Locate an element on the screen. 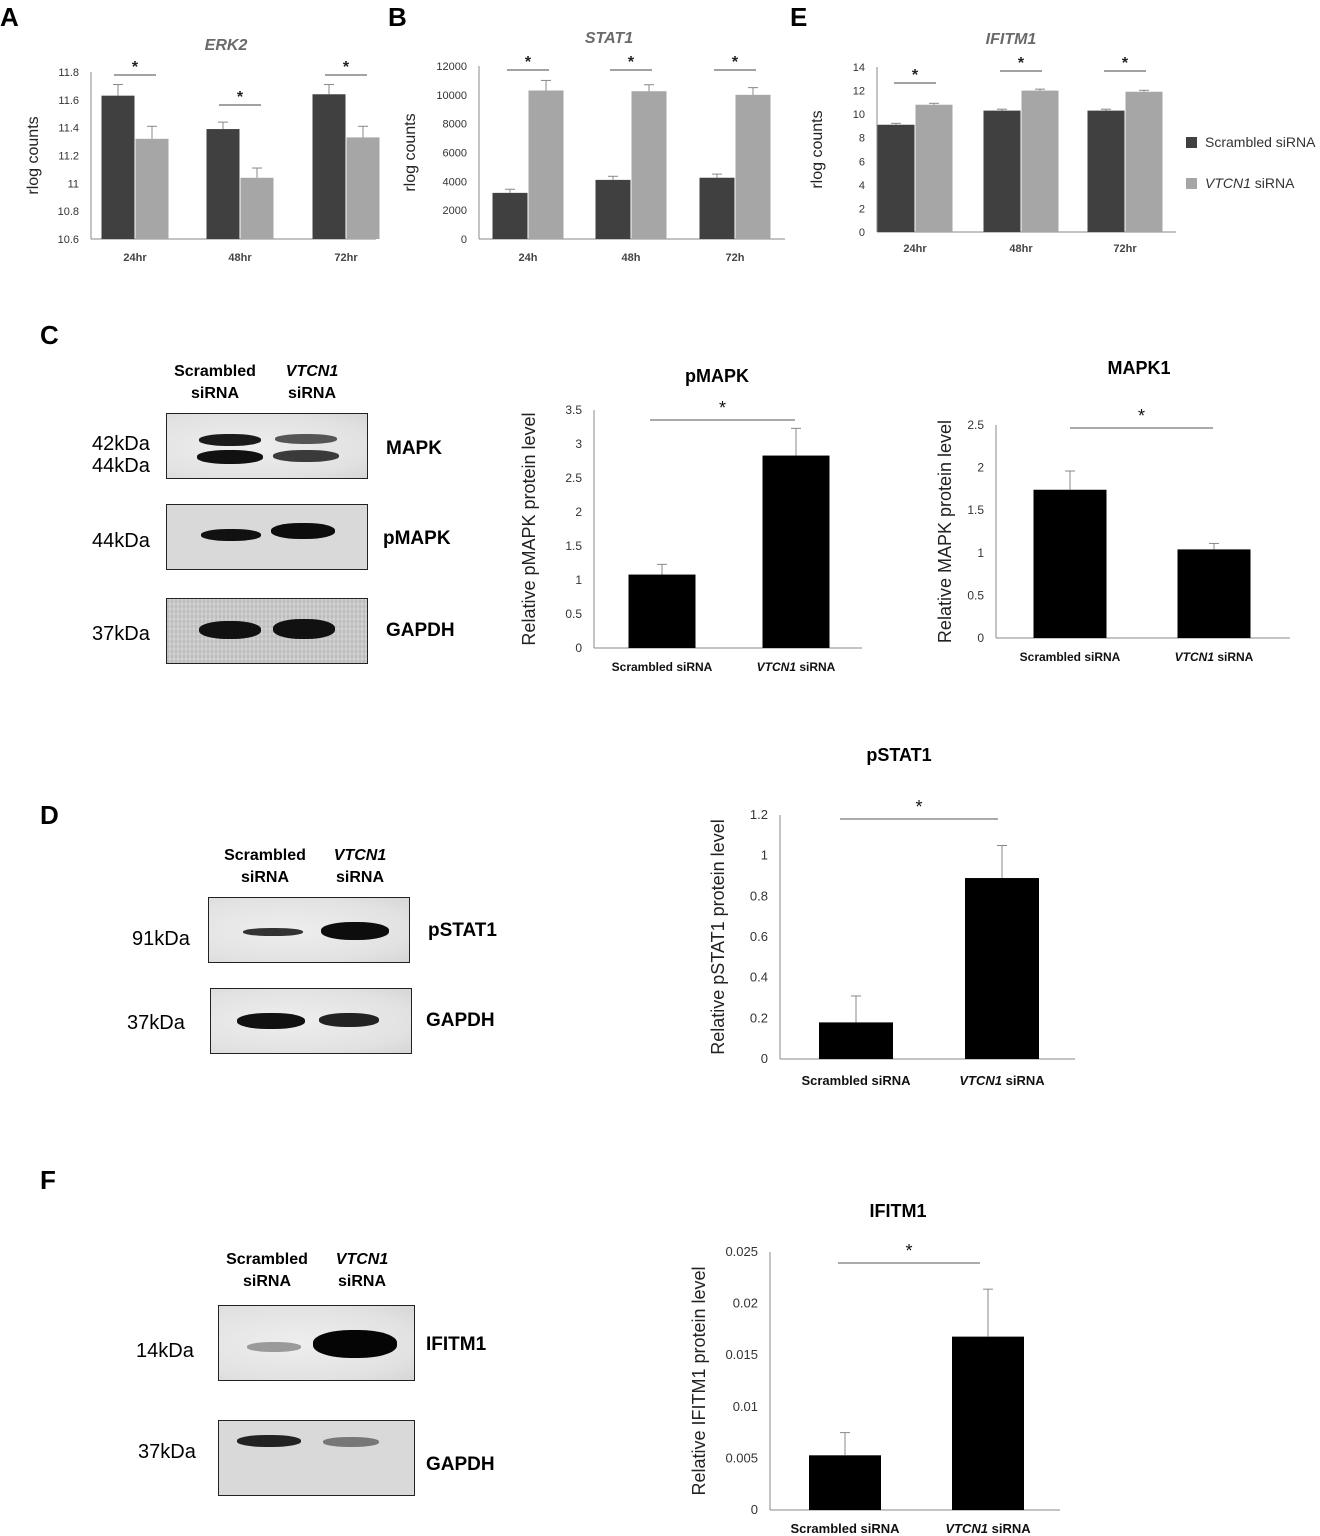  b-bar-vtcn1 is located at coordinates (753, 166).